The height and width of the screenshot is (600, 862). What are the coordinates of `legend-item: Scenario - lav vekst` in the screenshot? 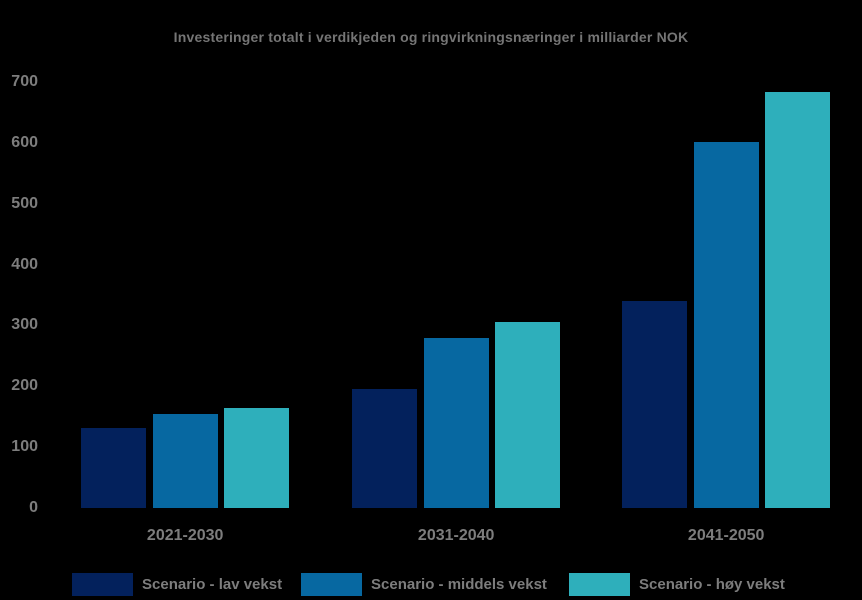 It's located at (177, 584).